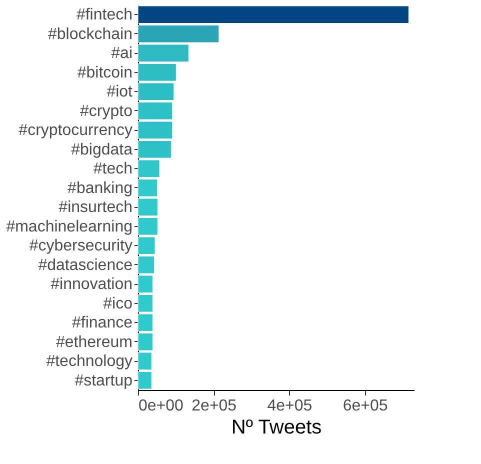  Describe the element at coordinates (102, 323) in the screenshot. I see `y-tick-label: #finance` at that location.